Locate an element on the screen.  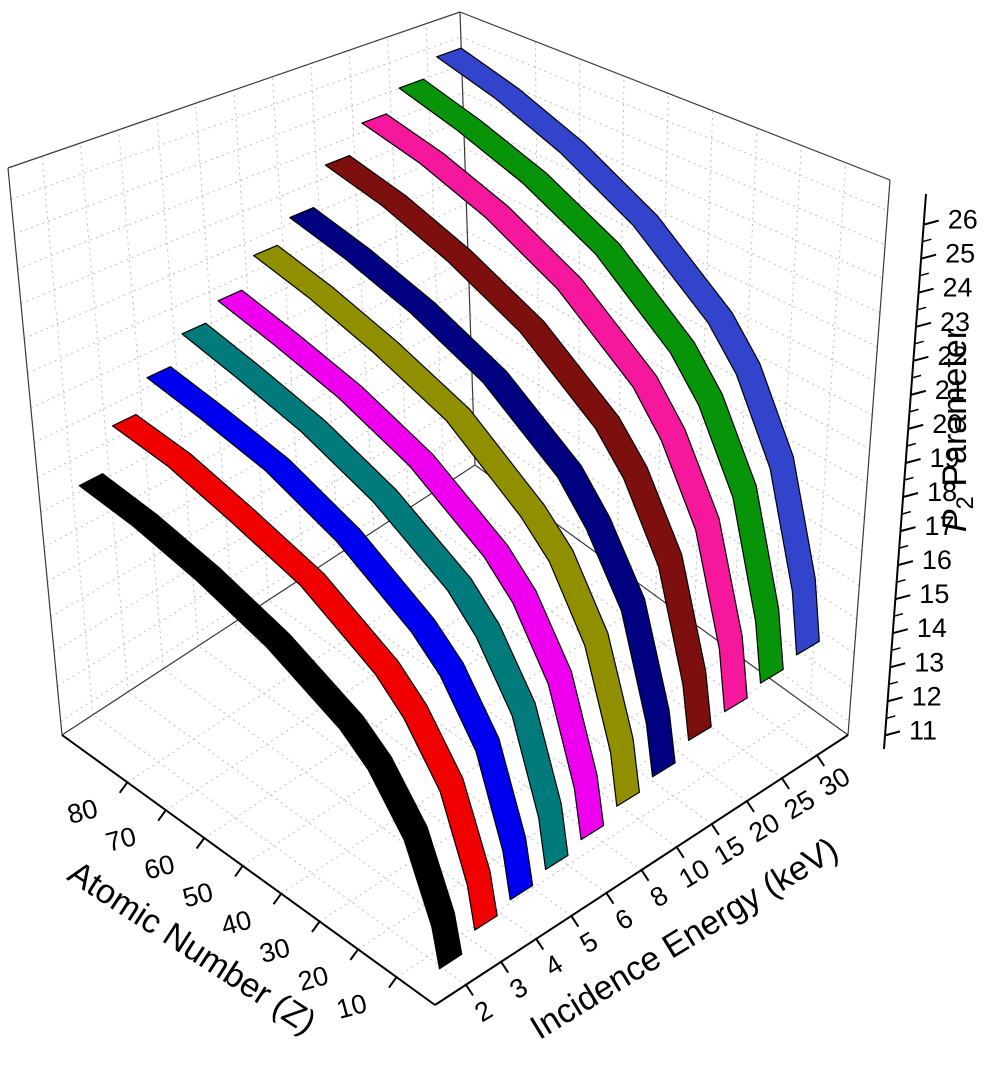
tick-label-energy: 25 is located at coordinates (799, 804).